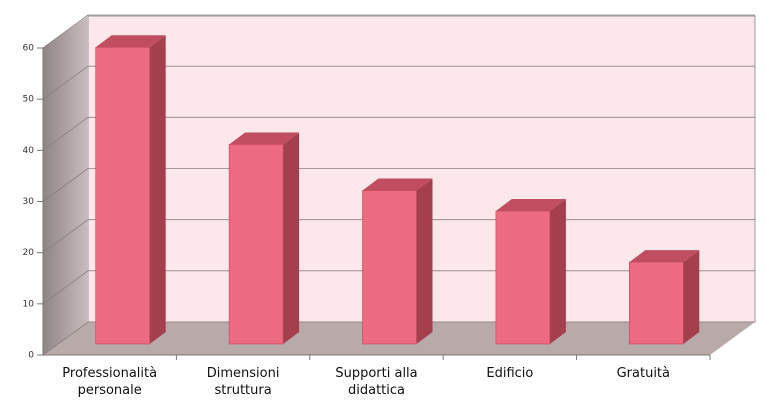 The height and width of the screenshot is (411, 784). Describe the element at coordinates (29, 304) in the screenshot. I see `y-tick-label: 10` at that location.